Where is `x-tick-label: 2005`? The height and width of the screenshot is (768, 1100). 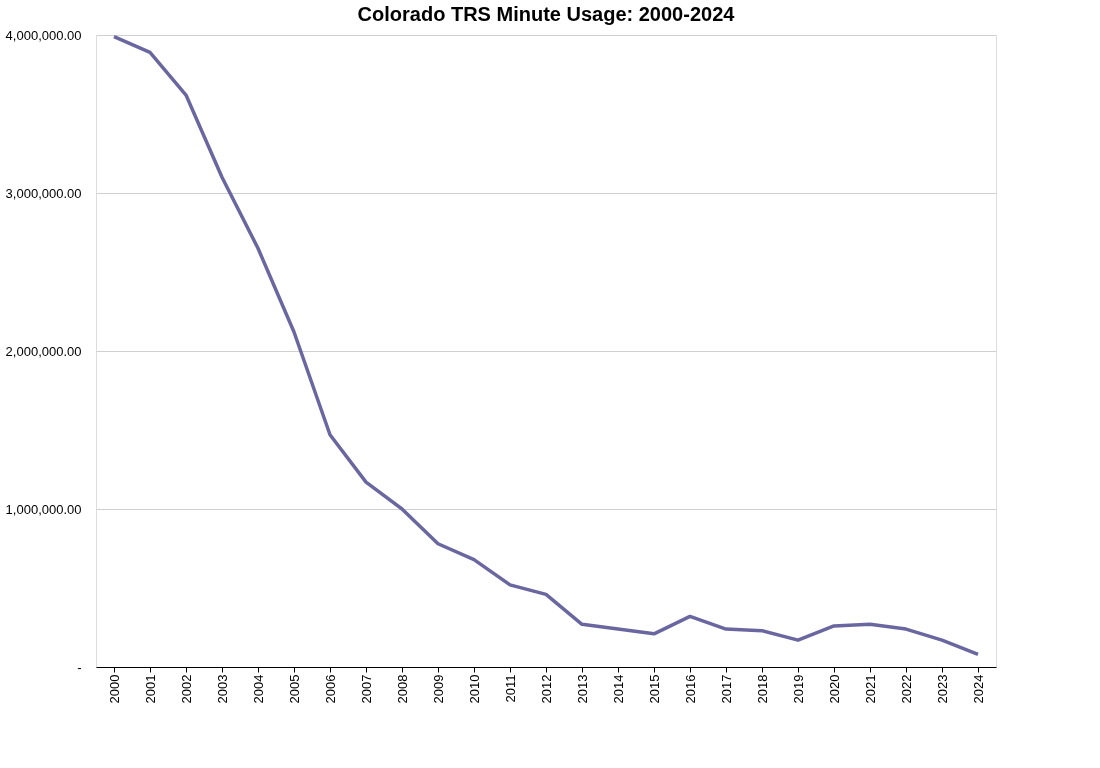
x-tick-label: 2005 is located at coordinates (294, 689).